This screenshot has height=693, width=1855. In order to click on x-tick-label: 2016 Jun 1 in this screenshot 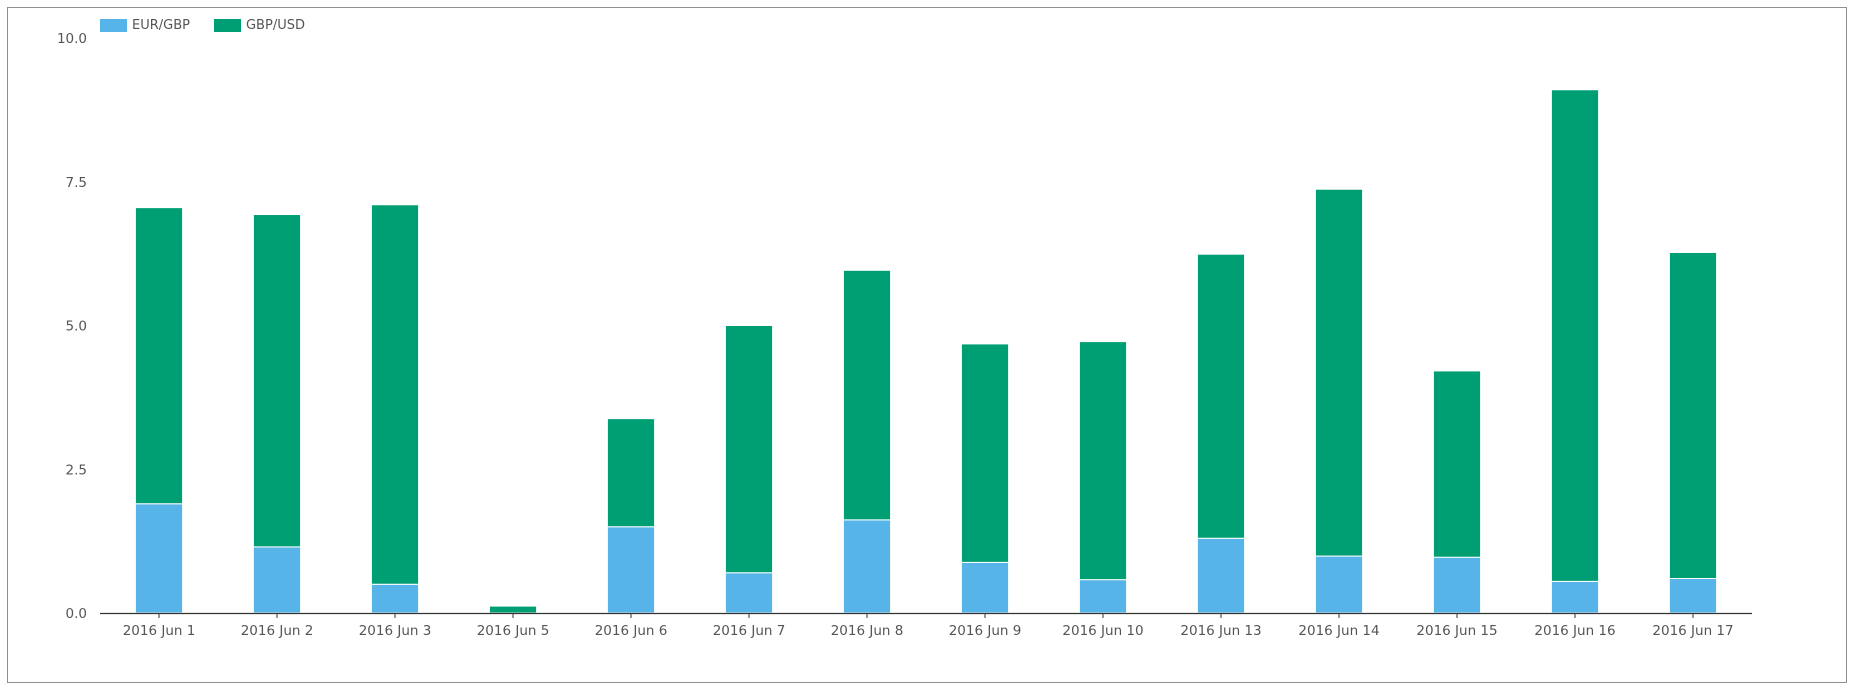, I will do `click(159, 631)`.